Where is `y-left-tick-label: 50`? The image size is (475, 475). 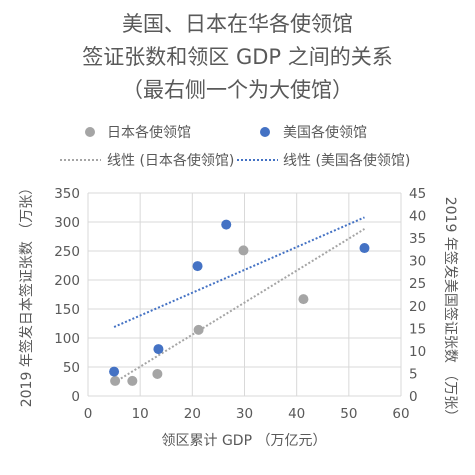
y-left-tick-label: 50 is located at coordinates (71, 368).